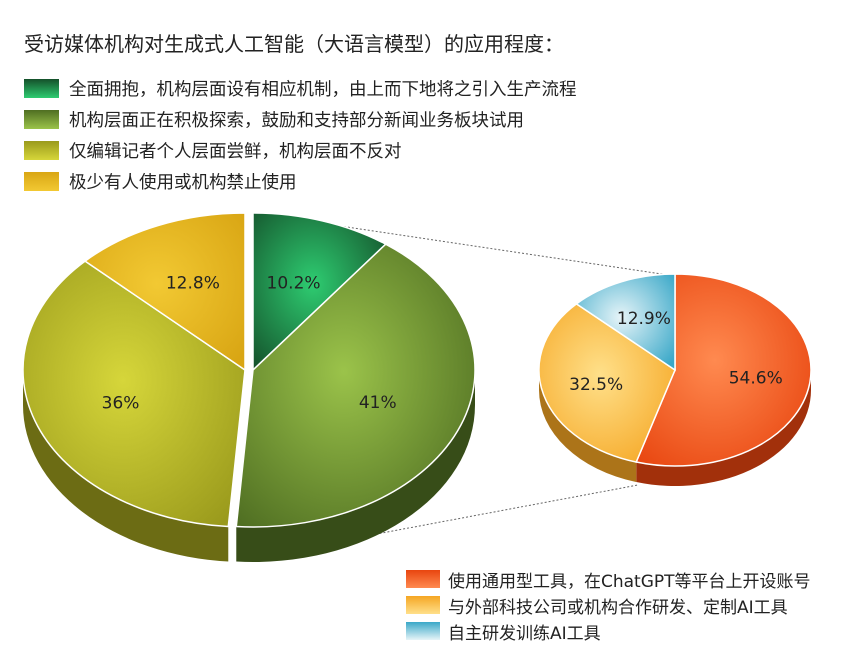  What do you see at coordinates (121, 404) in the screenshot?
I see `data-label: 36%` at bounding box center [121, 404].